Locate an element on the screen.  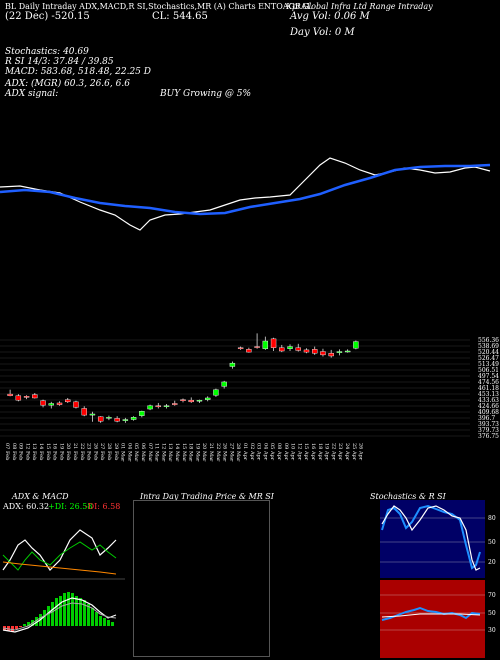
ma-line-blue is located at coordinates (245, 189).